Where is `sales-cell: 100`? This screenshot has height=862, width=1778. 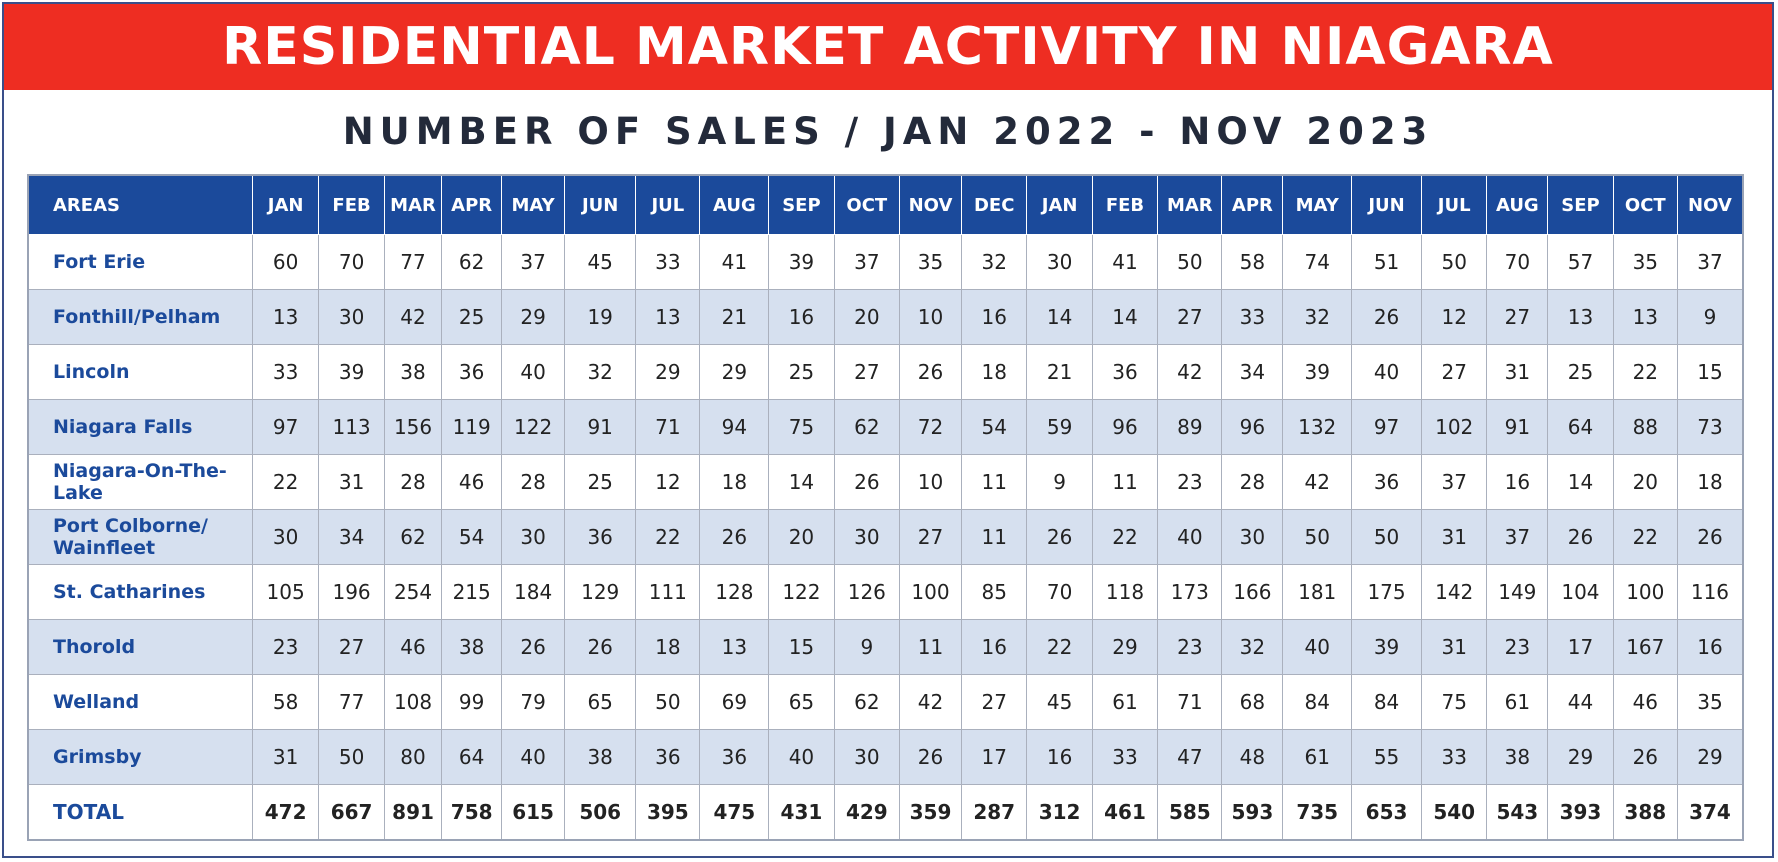
sales-cell: 100 is located at coordinates (931, 592).